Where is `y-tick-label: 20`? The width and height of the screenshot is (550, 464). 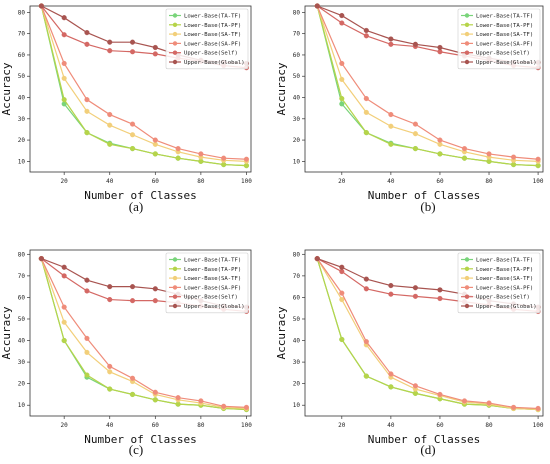 y-tick-label: 20 is located at coordinates (297, 140).